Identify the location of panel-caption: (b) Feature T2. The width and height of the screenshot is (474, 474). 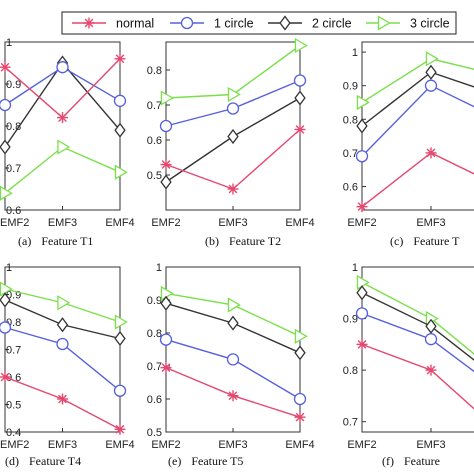
(243, 241).